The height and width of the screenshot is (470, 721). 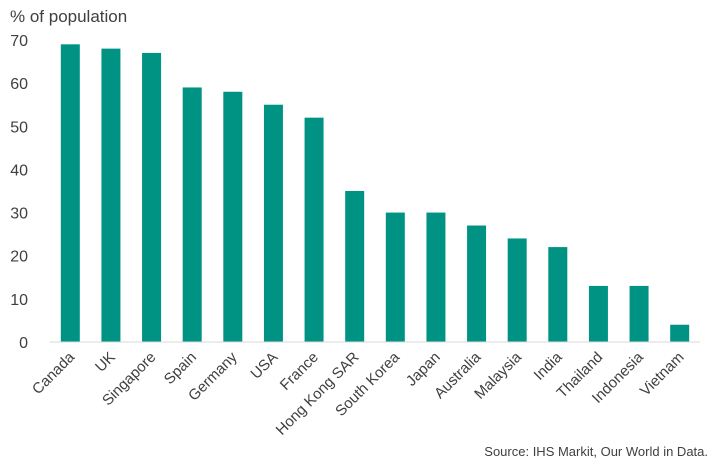 I want to click on bar-uk, so click(x=111, y=195).